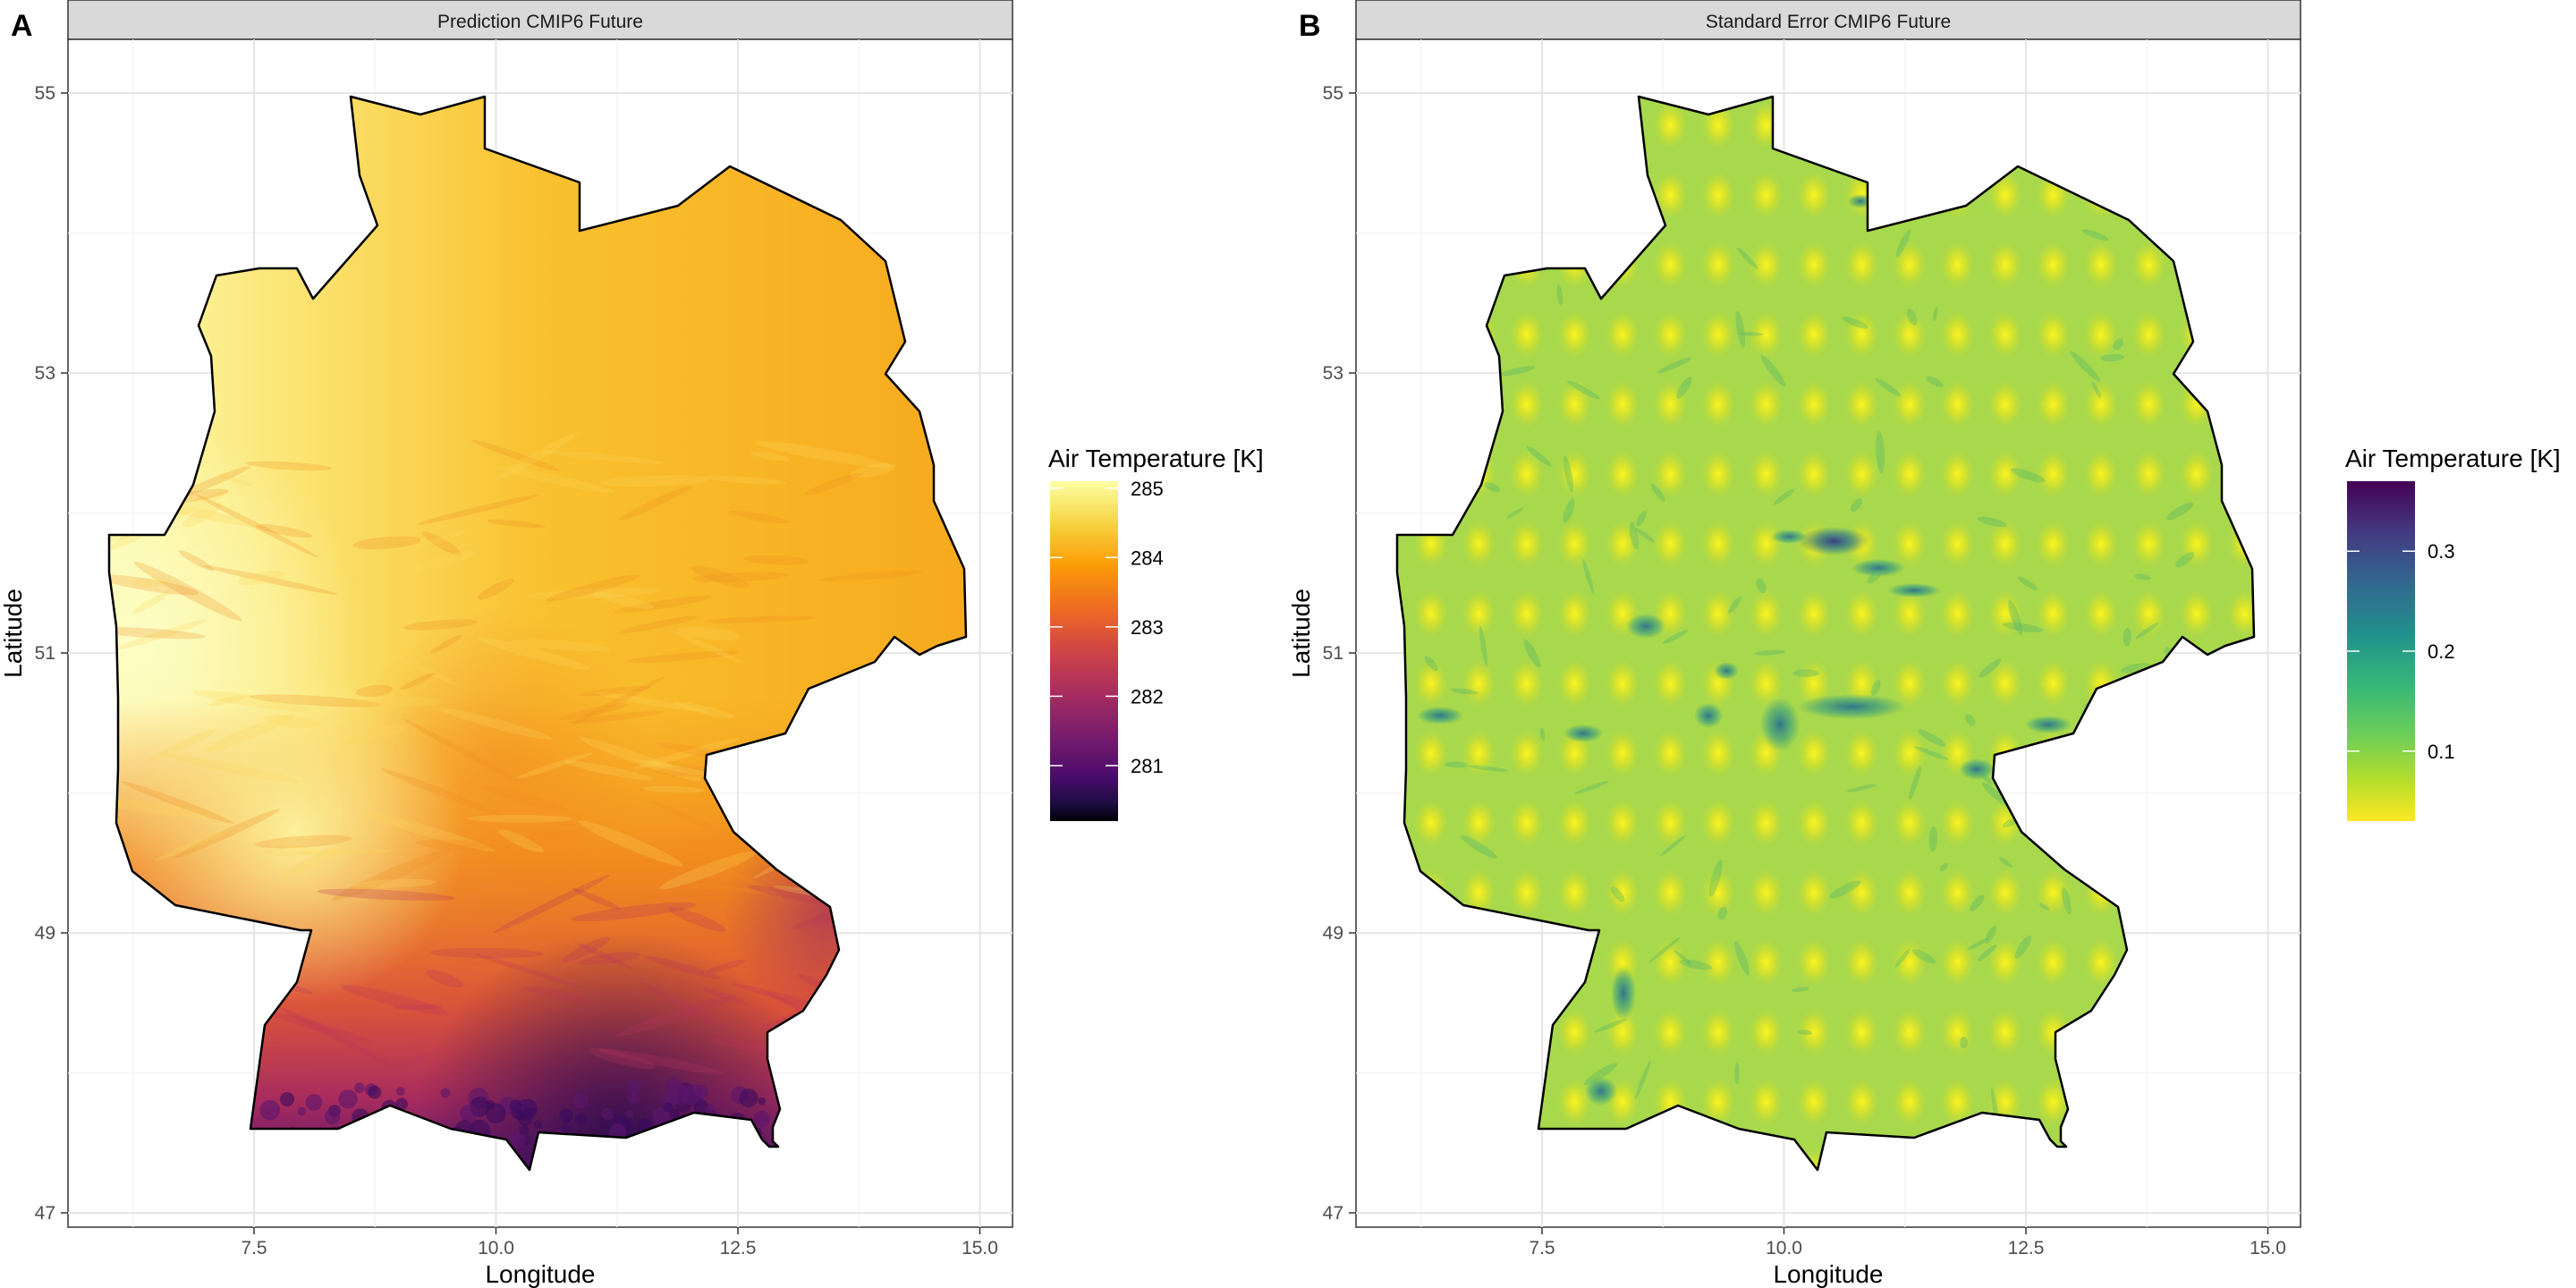 This screenshot has height=1288, width=2576. What do you see at coordinates (2441, 551) in the screenshot?
I see `legend-tick-label: 0.3` at bounding box center [2441, 551].